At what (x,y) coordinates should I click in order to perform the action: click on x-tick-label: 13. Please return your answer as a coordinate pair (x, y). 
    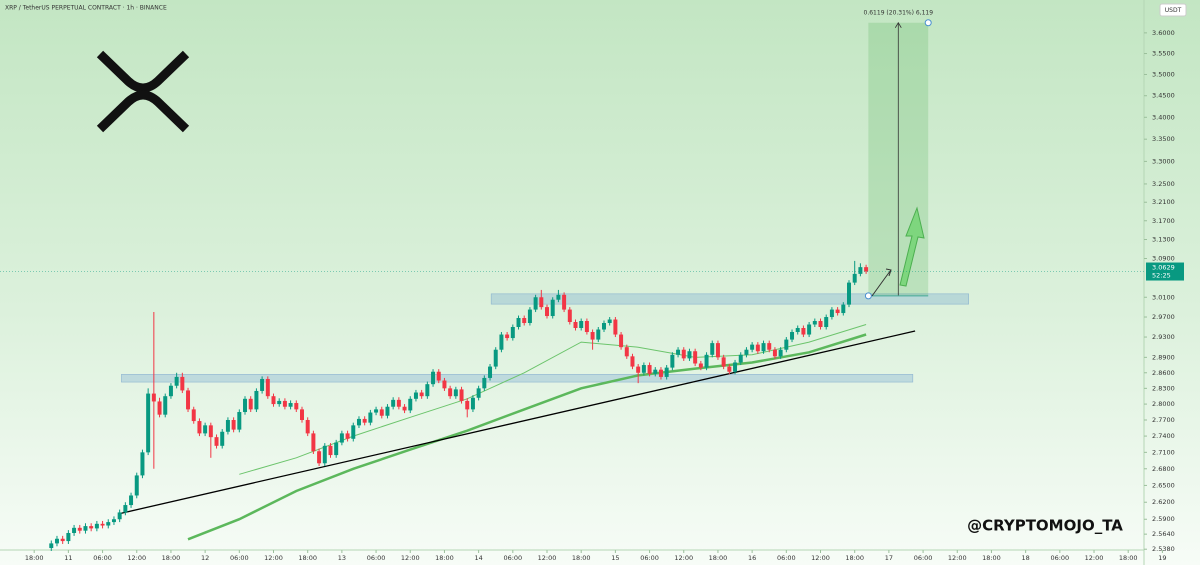
    Looking at the image, I should click on (342, 558).